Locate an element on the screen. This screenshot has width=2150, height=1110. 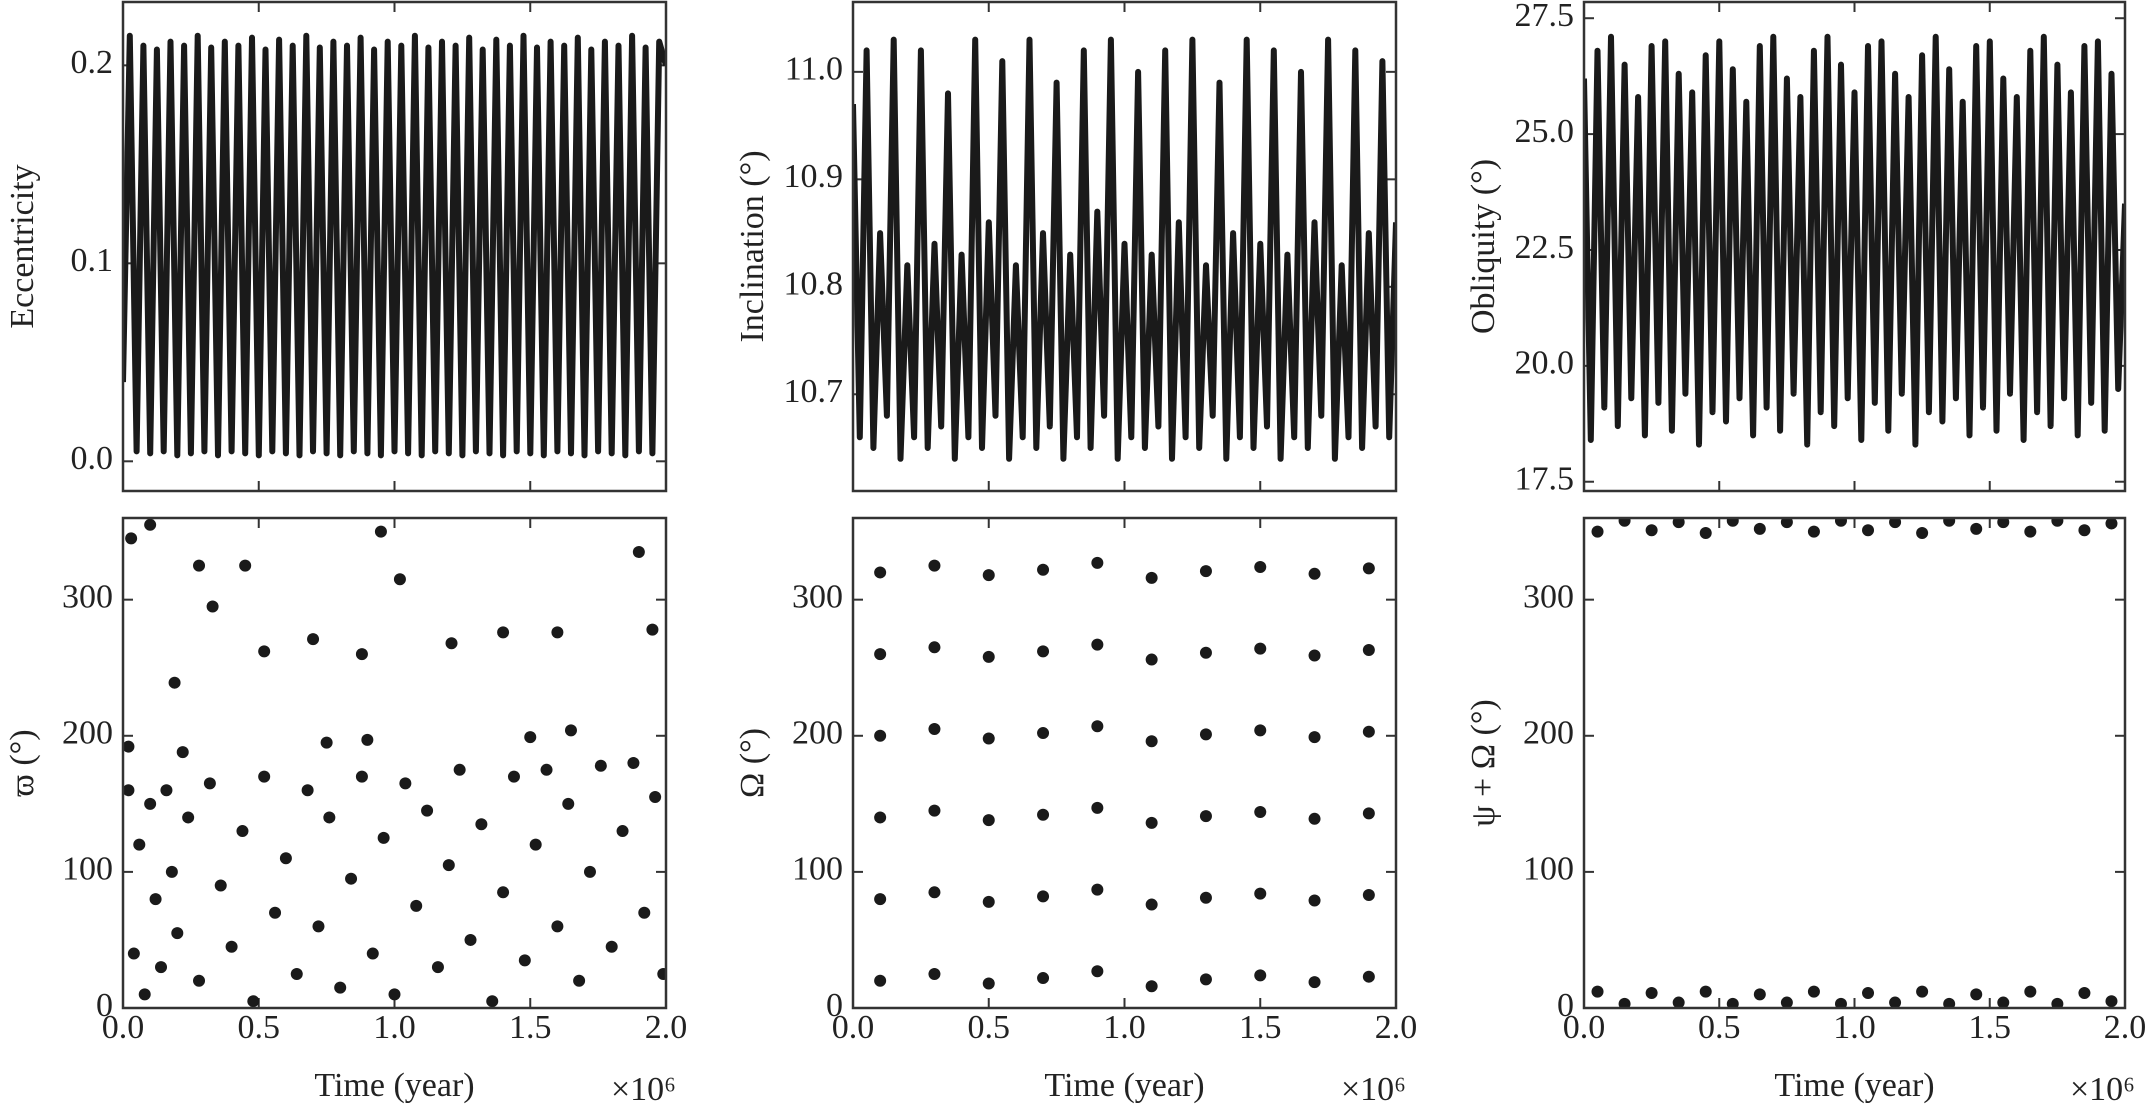
y-tick-label: 27.5 is located at coordinates (1545, 17).